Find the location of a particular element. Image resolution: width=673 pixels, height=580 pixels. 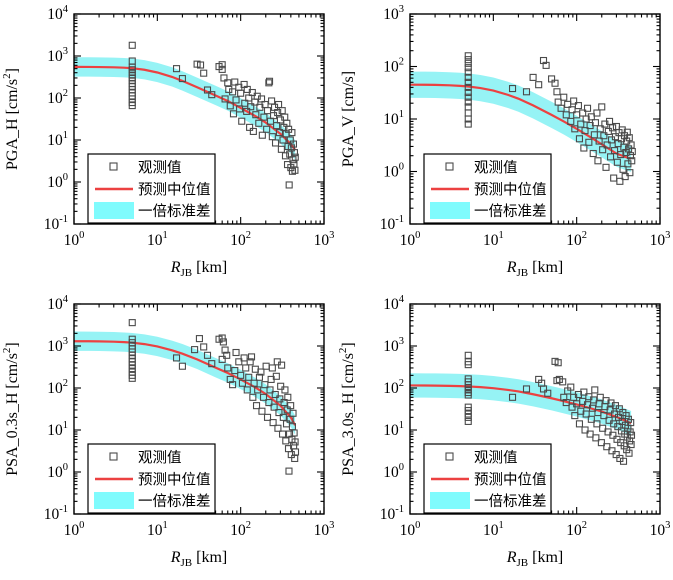

y-axis-title: PSA_0.3s_H [cm/s2] is located at coordinates (11, 409).